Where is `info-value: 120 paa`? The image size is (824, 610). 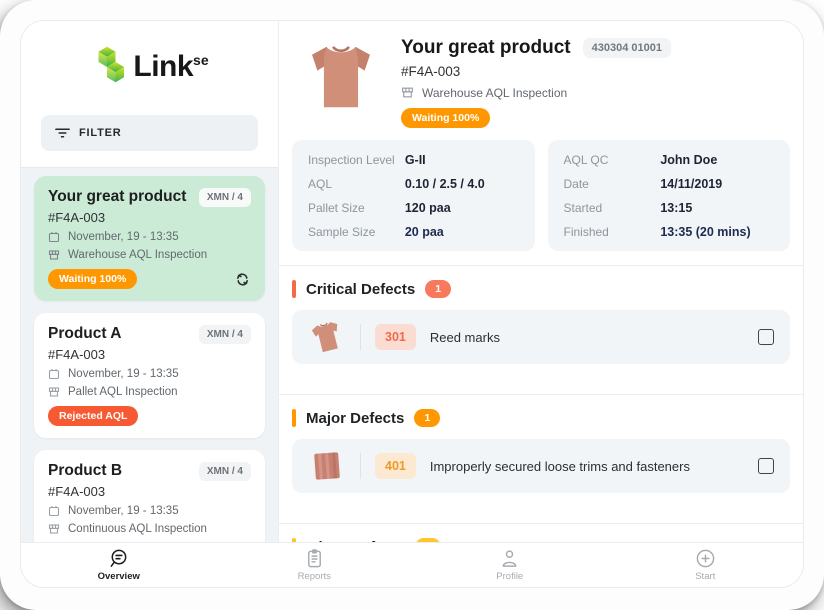
info-value: 120 paa is located at coordinates (427, 207).